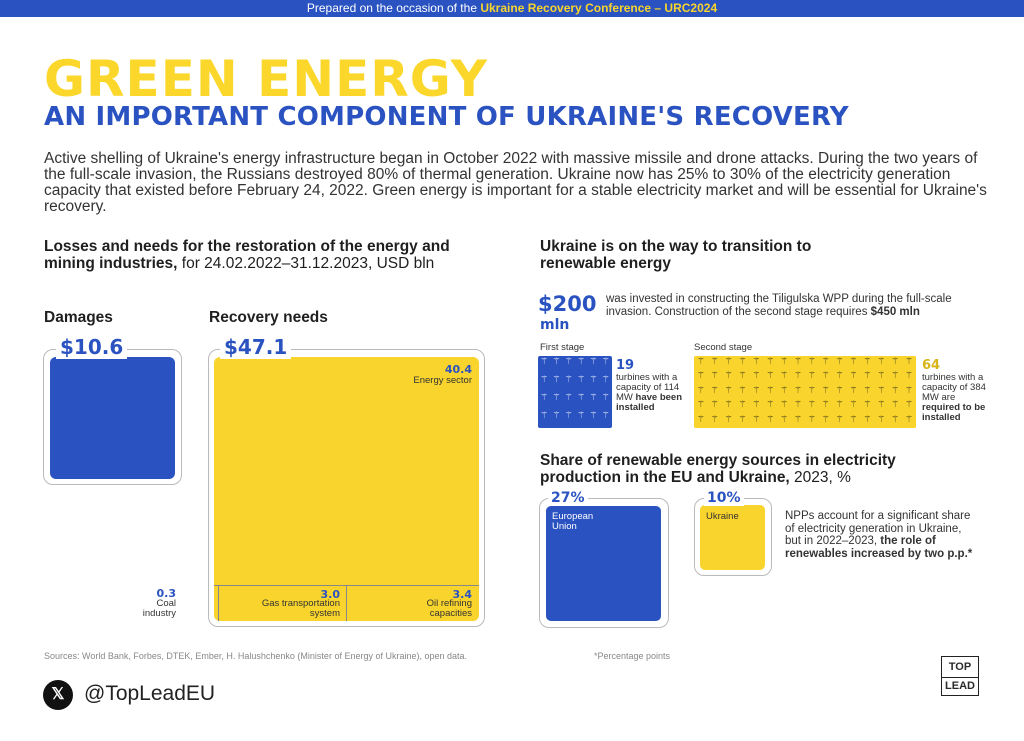  I want to click on second-stage-count: 64, so click(931, 365).